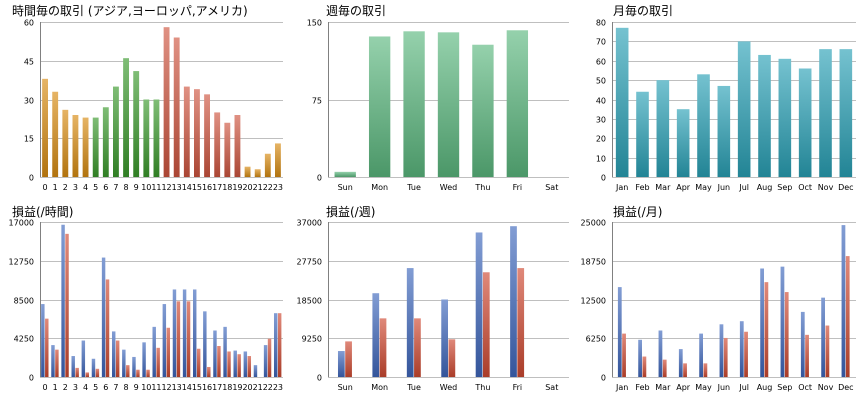 This screenshot has width=860, height=400. What do you see at coordinates (601, 139) in the screenshot?
I see `y-tick-label: 20` at bounding box center [601, 139].